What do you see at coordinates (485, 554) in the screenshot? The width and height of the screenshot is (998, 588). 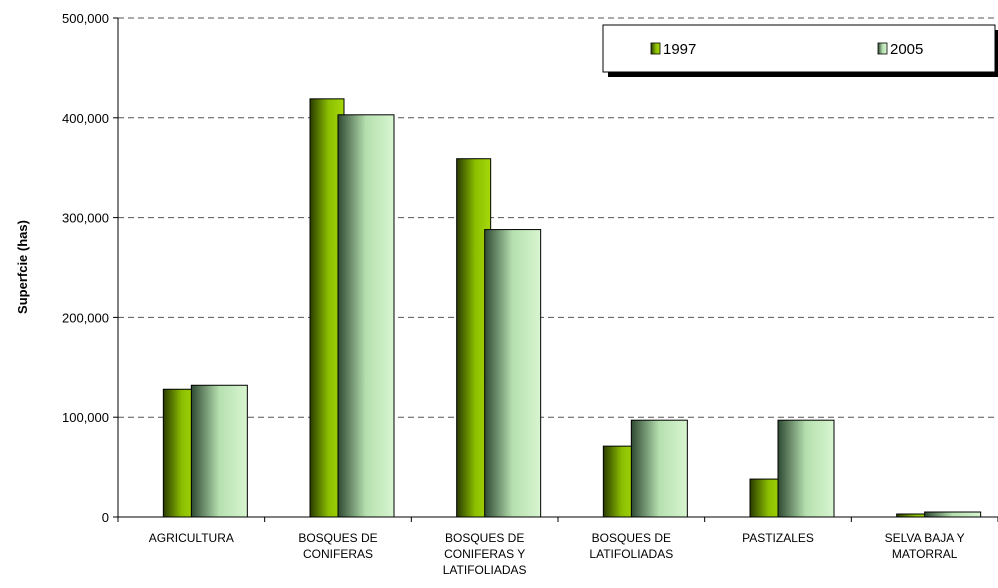 I see `x-tick-label: BOSQUES DE CONIFERAS Y LATIFOLIADAS` at bounding box center [485, 554].